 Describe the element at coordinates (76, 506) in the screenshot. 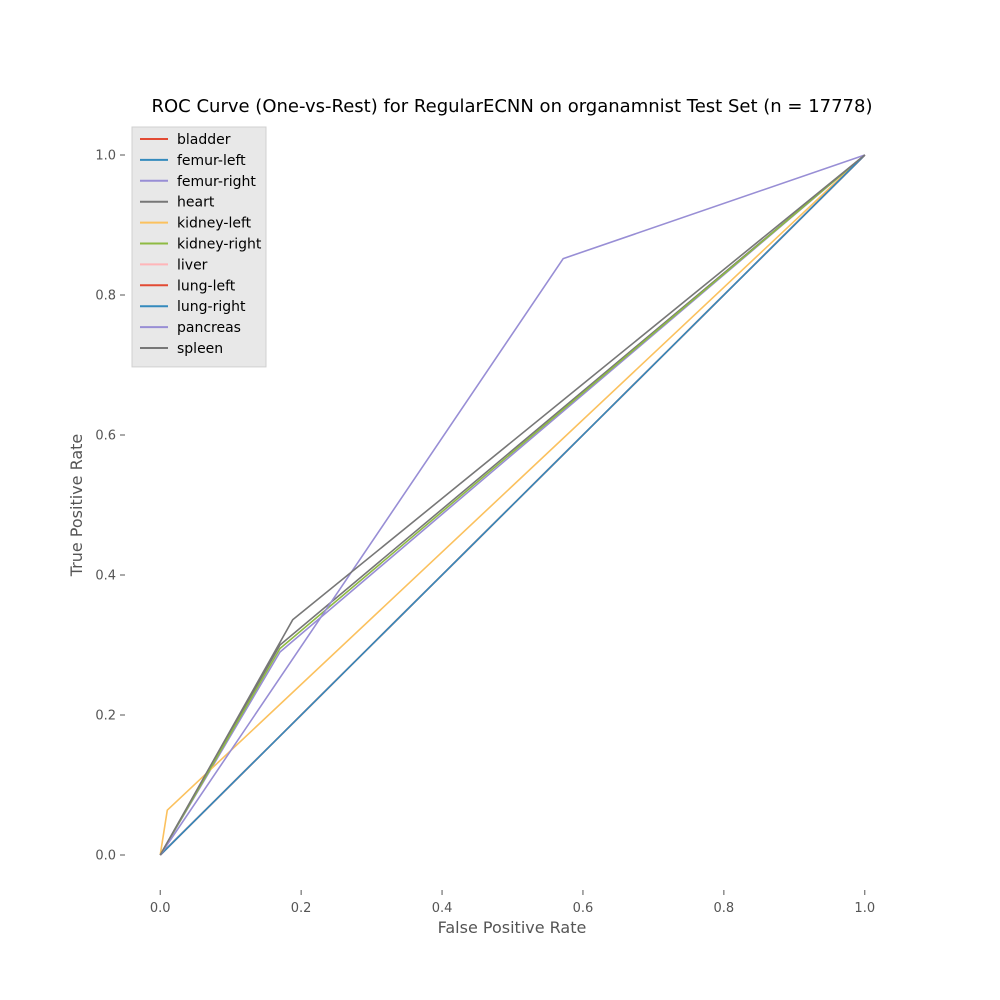

I see `y-axis-label: True Positive Rate` at that location.